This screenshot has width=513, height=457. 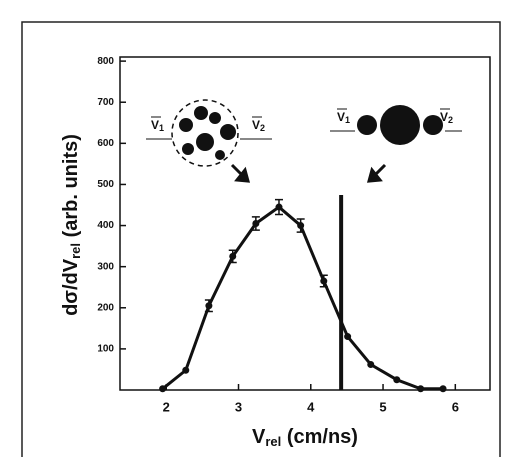 I want to click on y-label-main: dσ/dV, so click(x=71, y=287).